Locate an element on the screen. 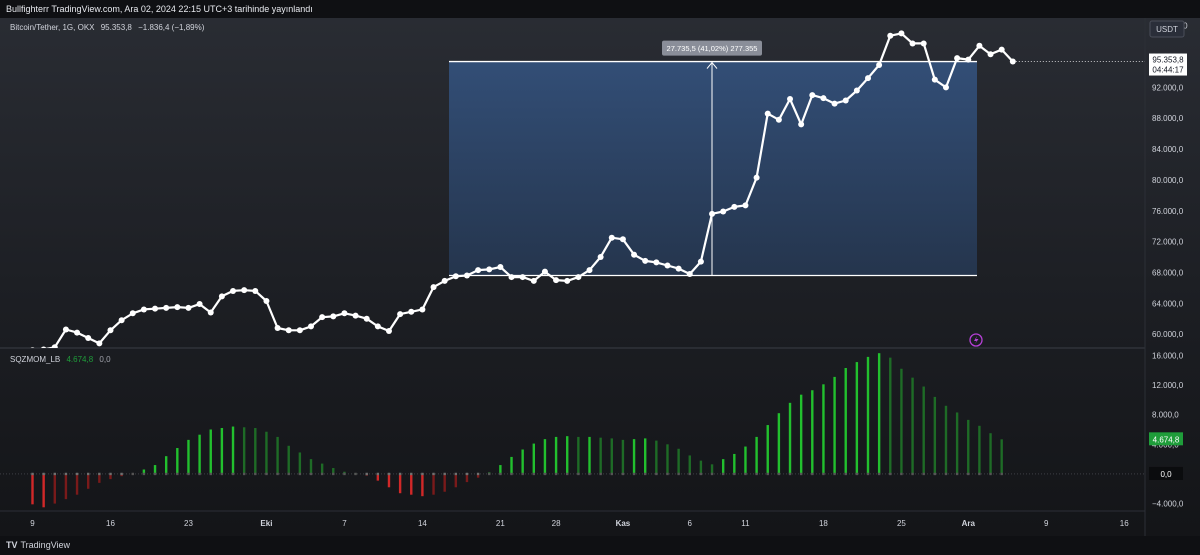  tradingview-logo: TV TradingView is located at coordinates (38, 545).